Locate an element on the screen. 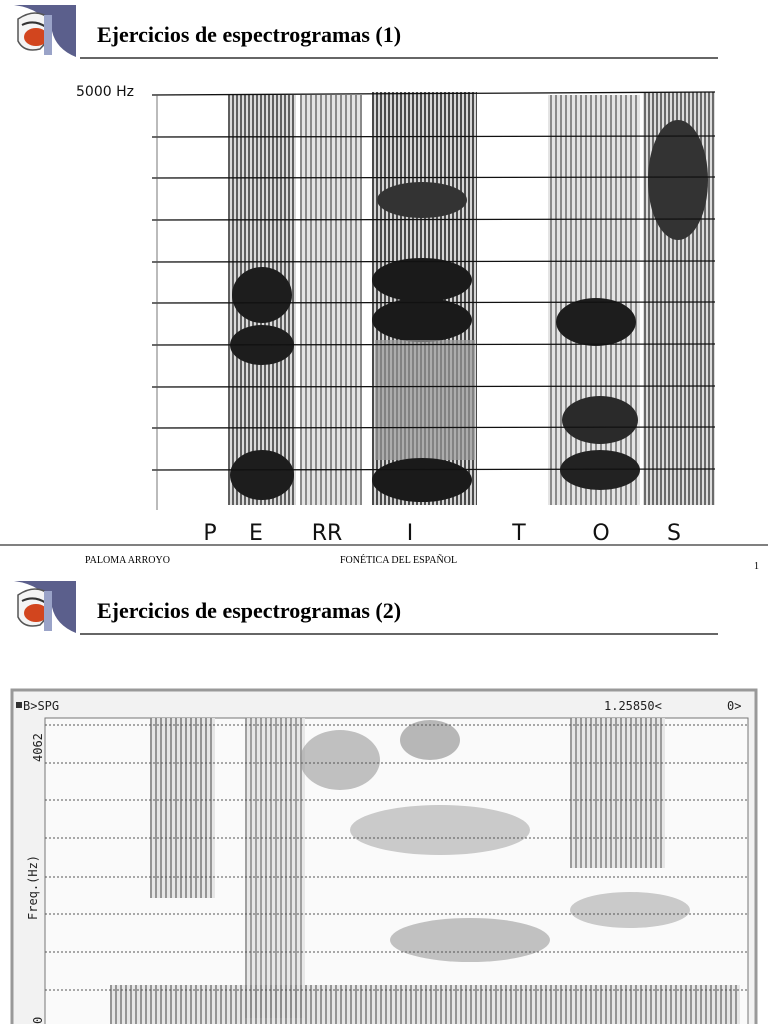 Image resolution: width=768 pixels, height=1024 pixels. segment-label: T is located at coordinates (518, 533).